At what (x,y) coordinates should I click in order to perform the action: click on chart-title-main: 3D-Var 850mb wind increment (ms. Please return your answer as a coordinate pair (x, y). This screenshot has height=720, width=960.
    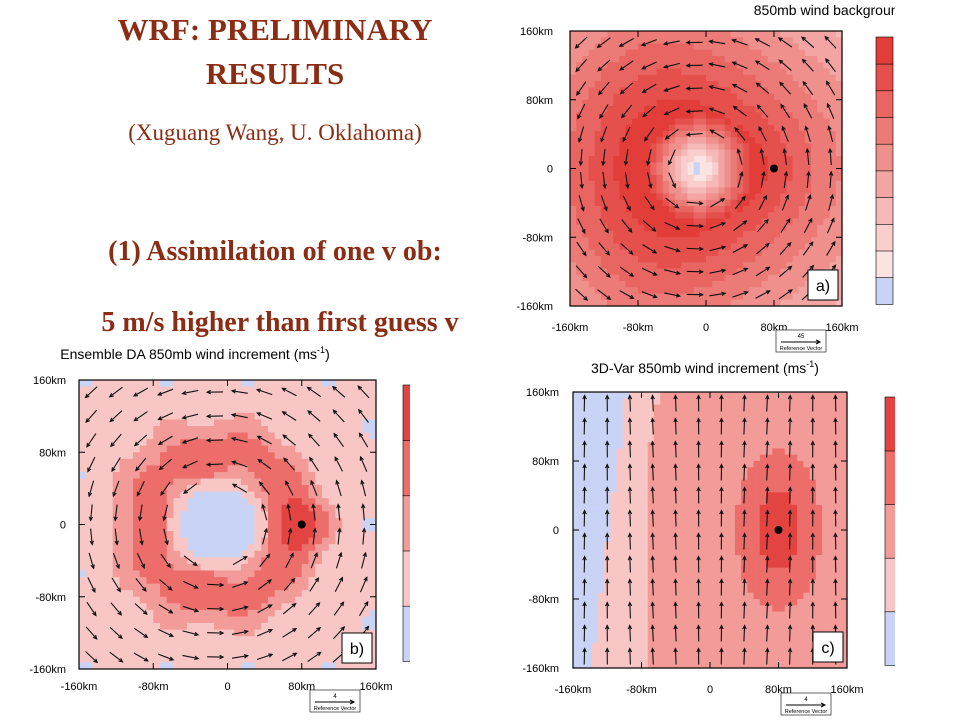
    Looking at the image, I should click on (698, 368).